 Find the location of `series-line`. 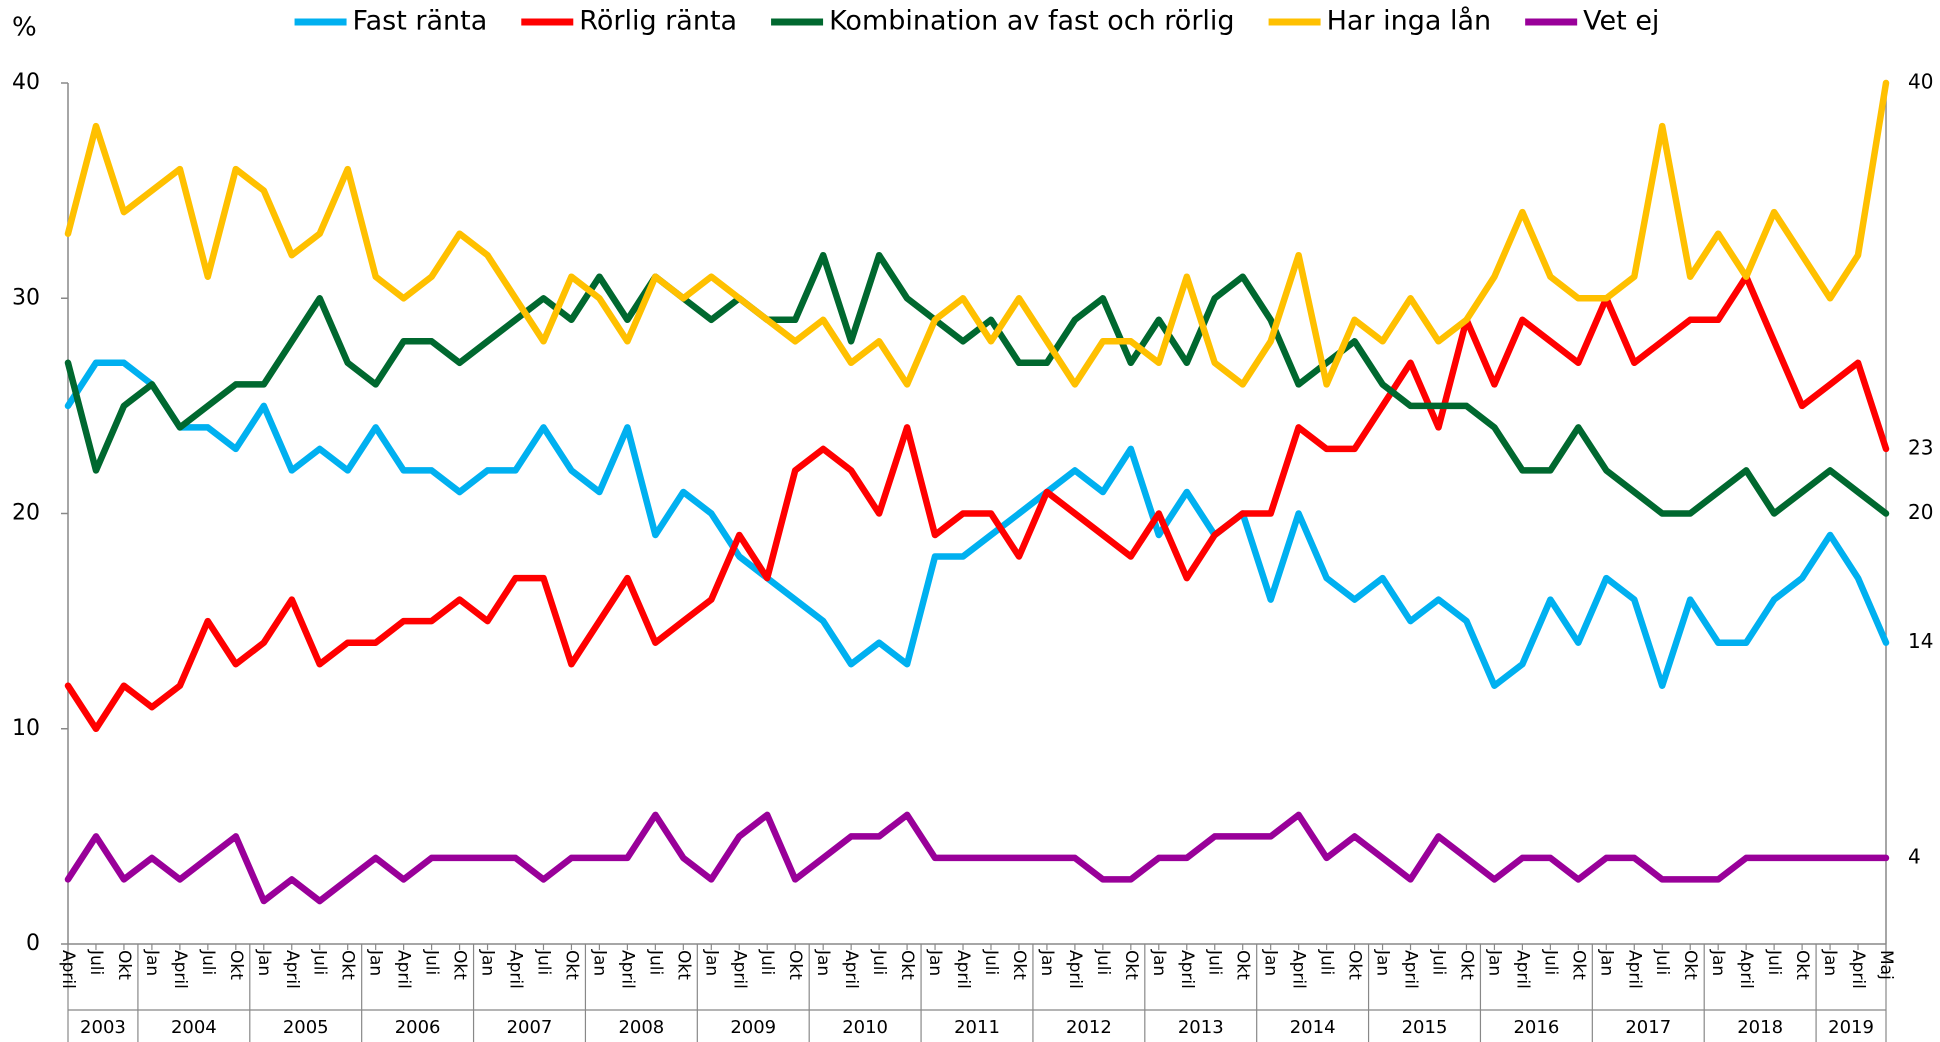

series-line is located at coordinates (977, 858).